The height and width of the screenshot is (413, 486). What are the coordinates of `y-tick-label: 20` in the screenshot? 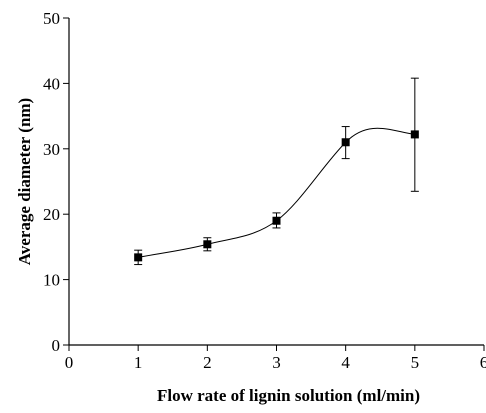 It's located at (51, 214).